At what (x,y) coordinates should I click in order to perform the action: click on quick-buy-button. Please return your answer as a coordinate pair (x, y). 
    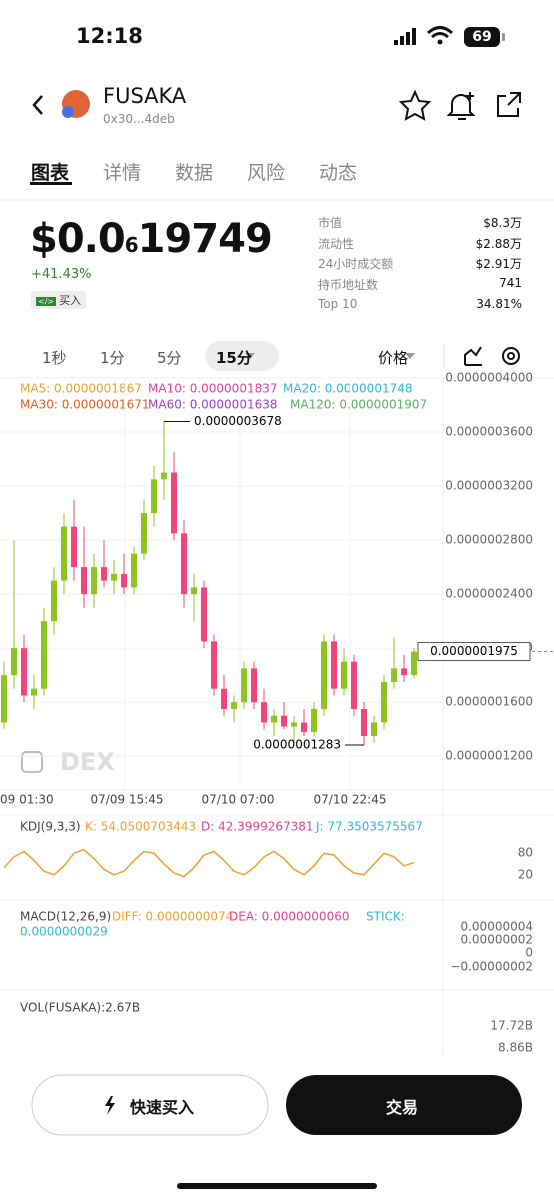
    Looking at the image, I should click on (150, 1105).